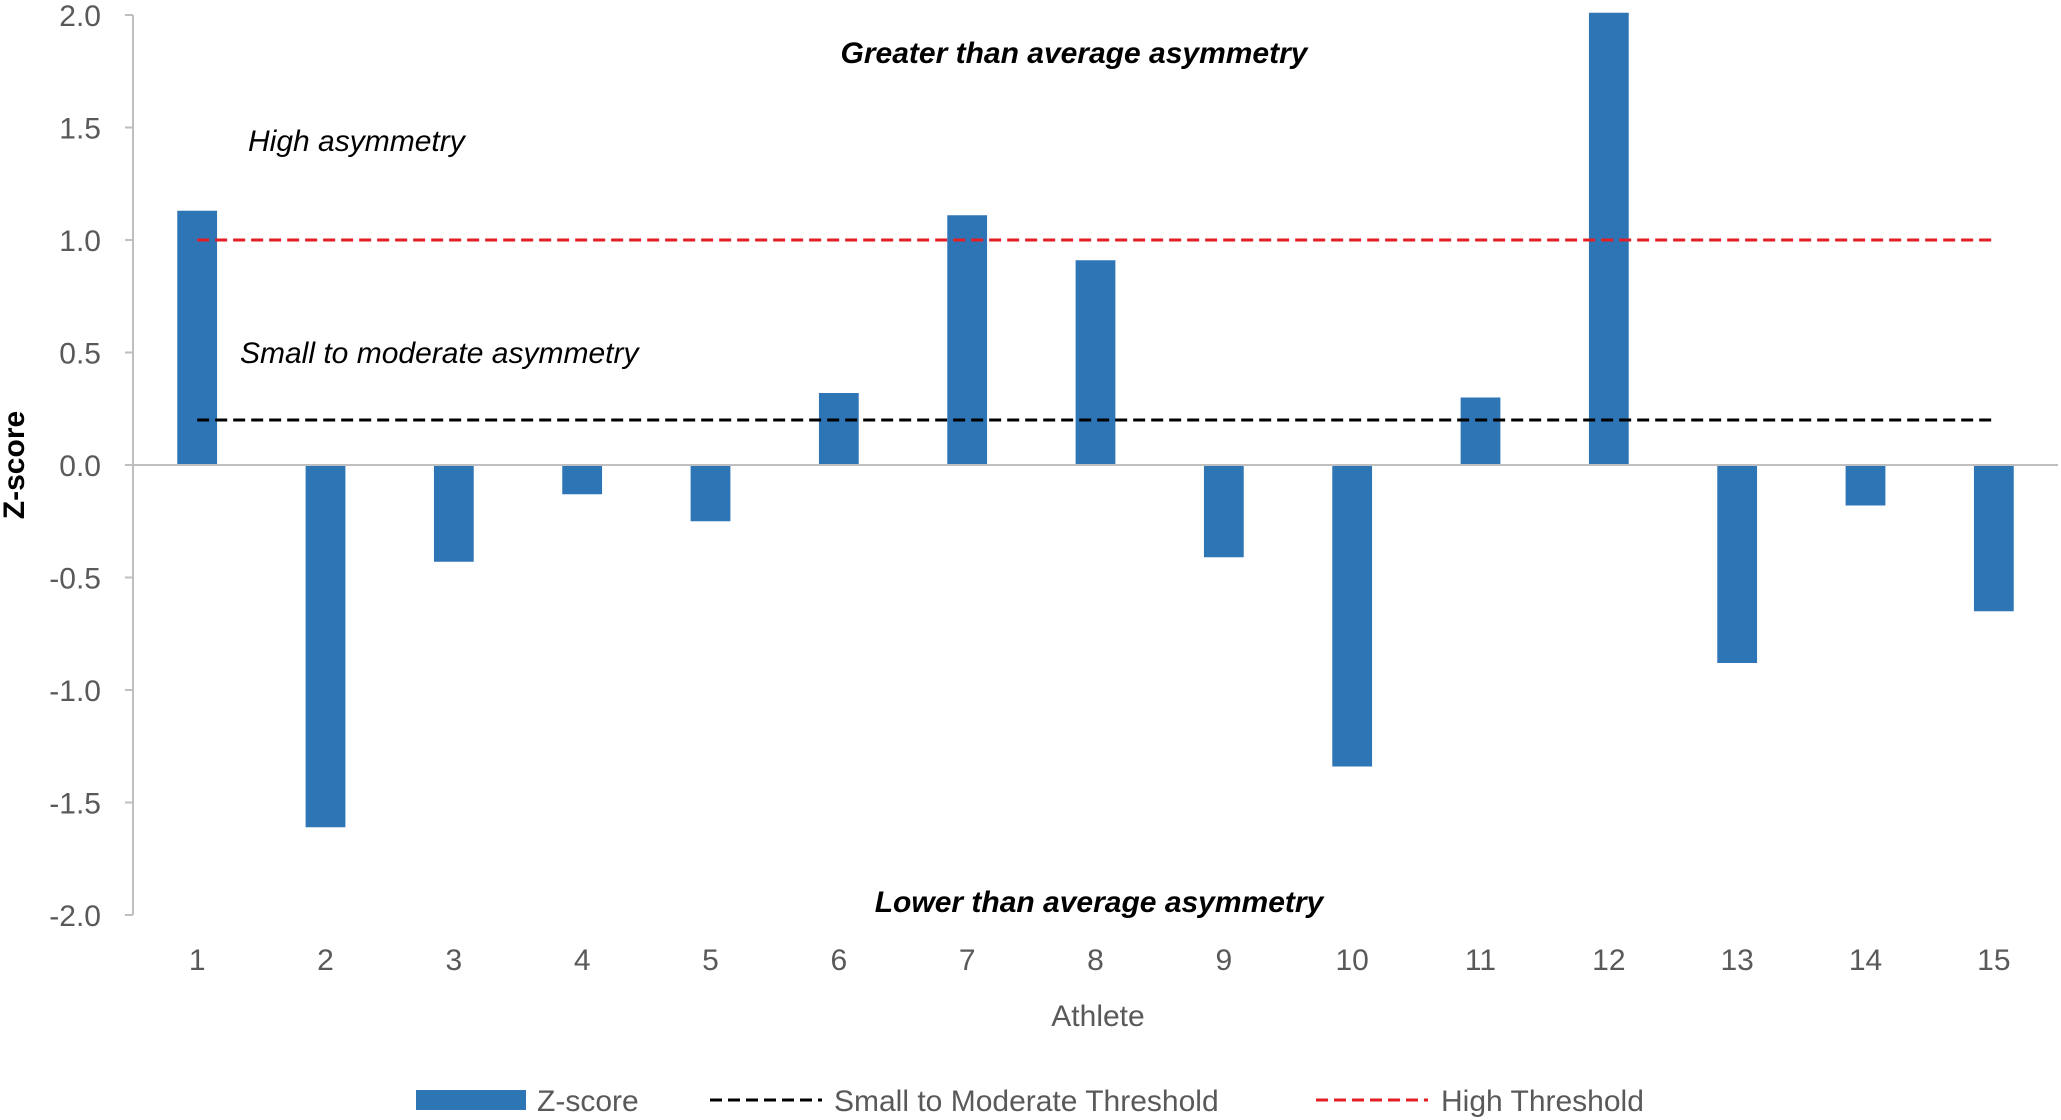 This screenshot has width=2061, height=1120. What do you see at coordinates (357, 141) in the screenshot?
I see `annotation-high-asymmetry: High asymmetry` at bounding box center [357, 141].